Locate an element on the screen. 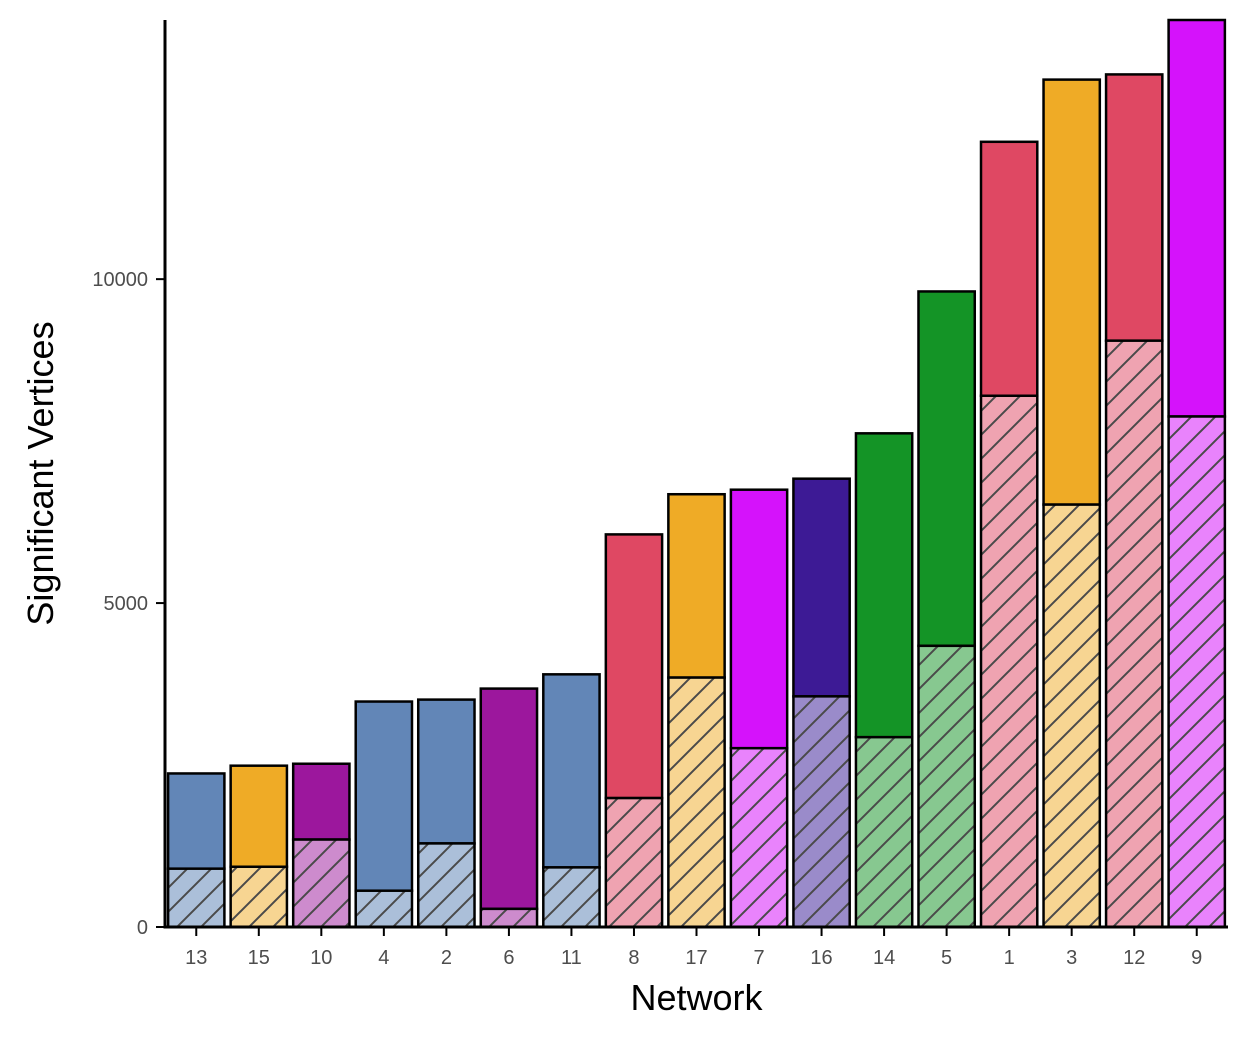 The image size is (1252, 1042). x-tick-label: 13 is located at coordinates (196, 958).